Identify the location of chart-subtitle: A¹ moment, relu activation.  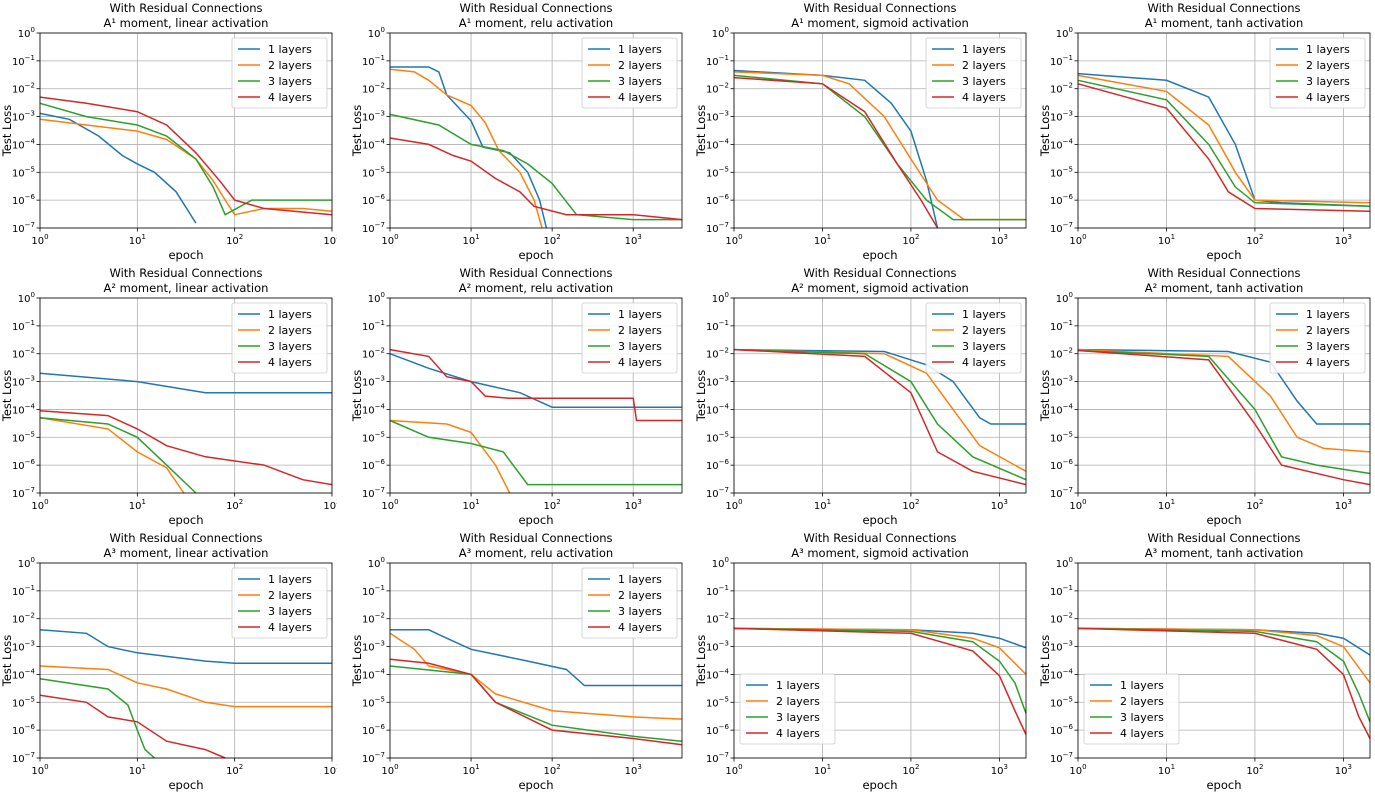
(536, 23).